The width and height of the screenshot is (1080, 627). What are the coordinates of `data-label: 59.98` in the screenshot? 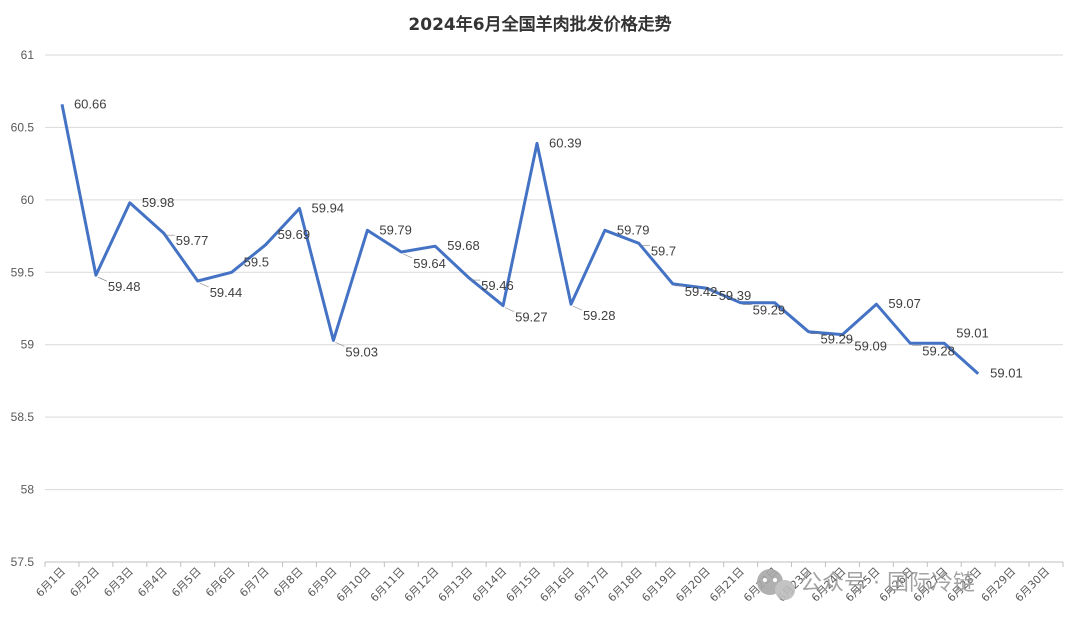 It's located at (158, 202).